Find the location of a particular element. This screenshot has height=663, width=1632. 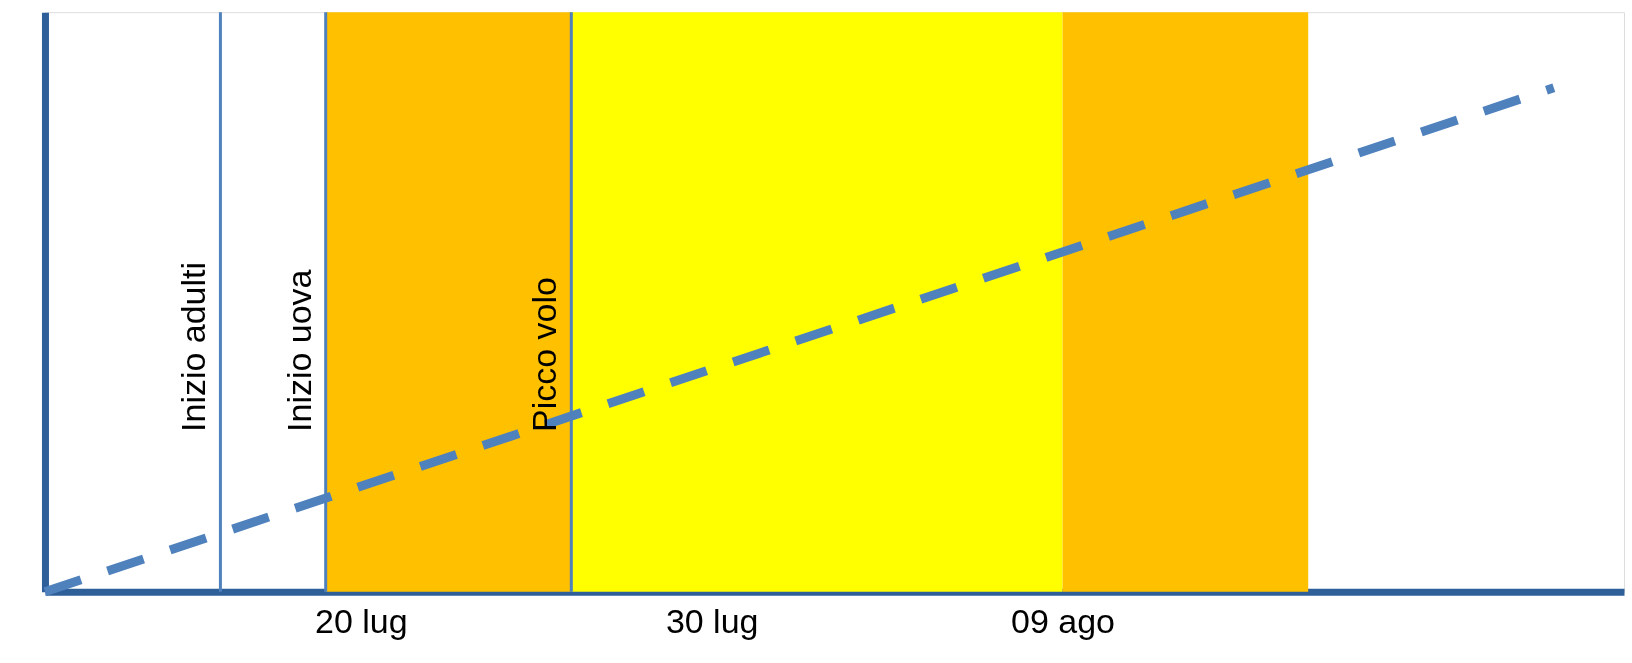

x-tick-label: 20 lug is located at coordinates (361, 621).